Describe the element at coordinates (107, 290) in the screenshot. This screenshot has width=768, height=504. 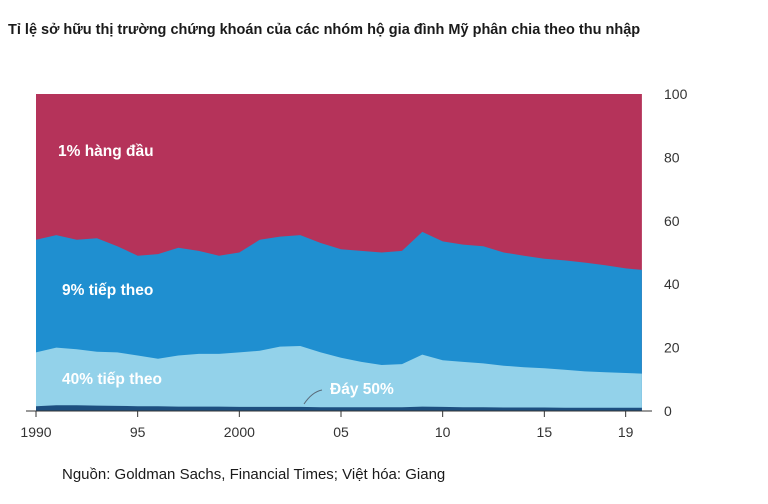
I see `series-label-next9: 9% tiếp theo` at that location.